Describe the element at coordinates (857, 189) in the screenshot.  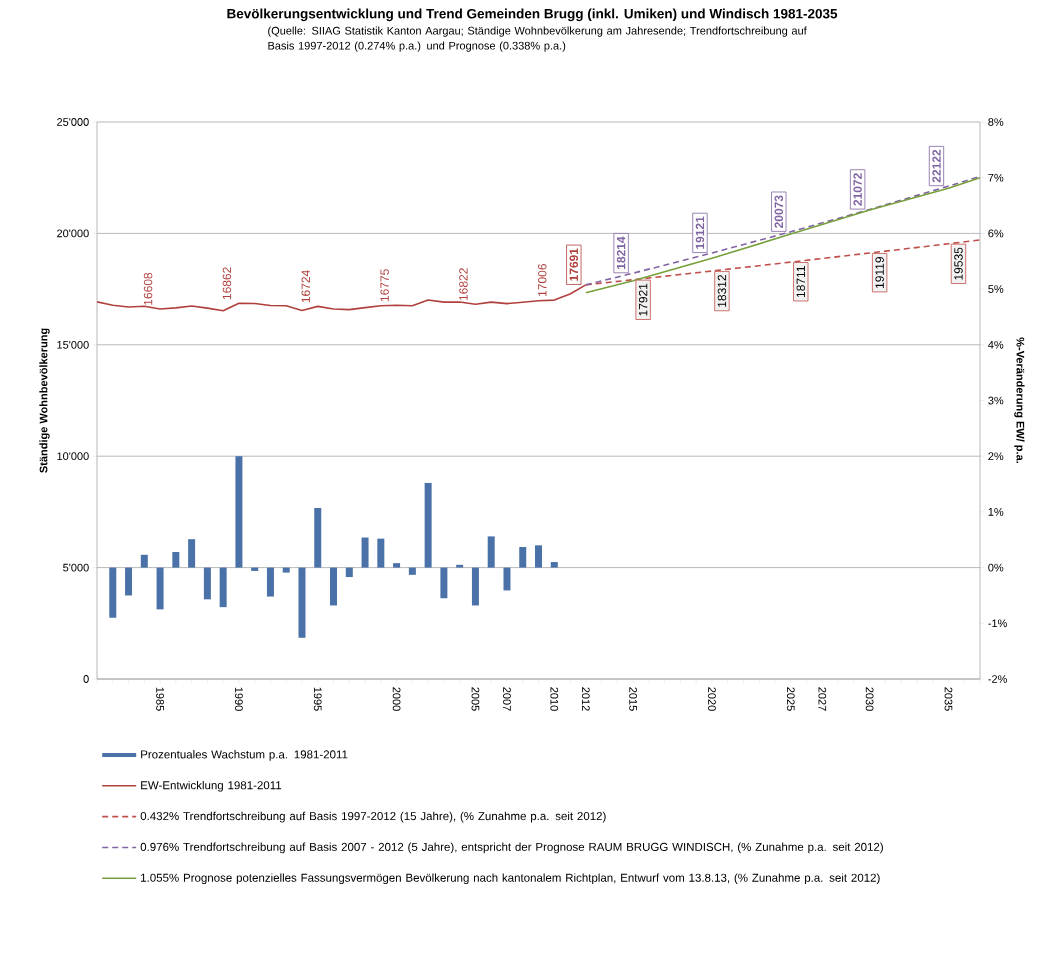
I see `data-label: 21072` at that location.